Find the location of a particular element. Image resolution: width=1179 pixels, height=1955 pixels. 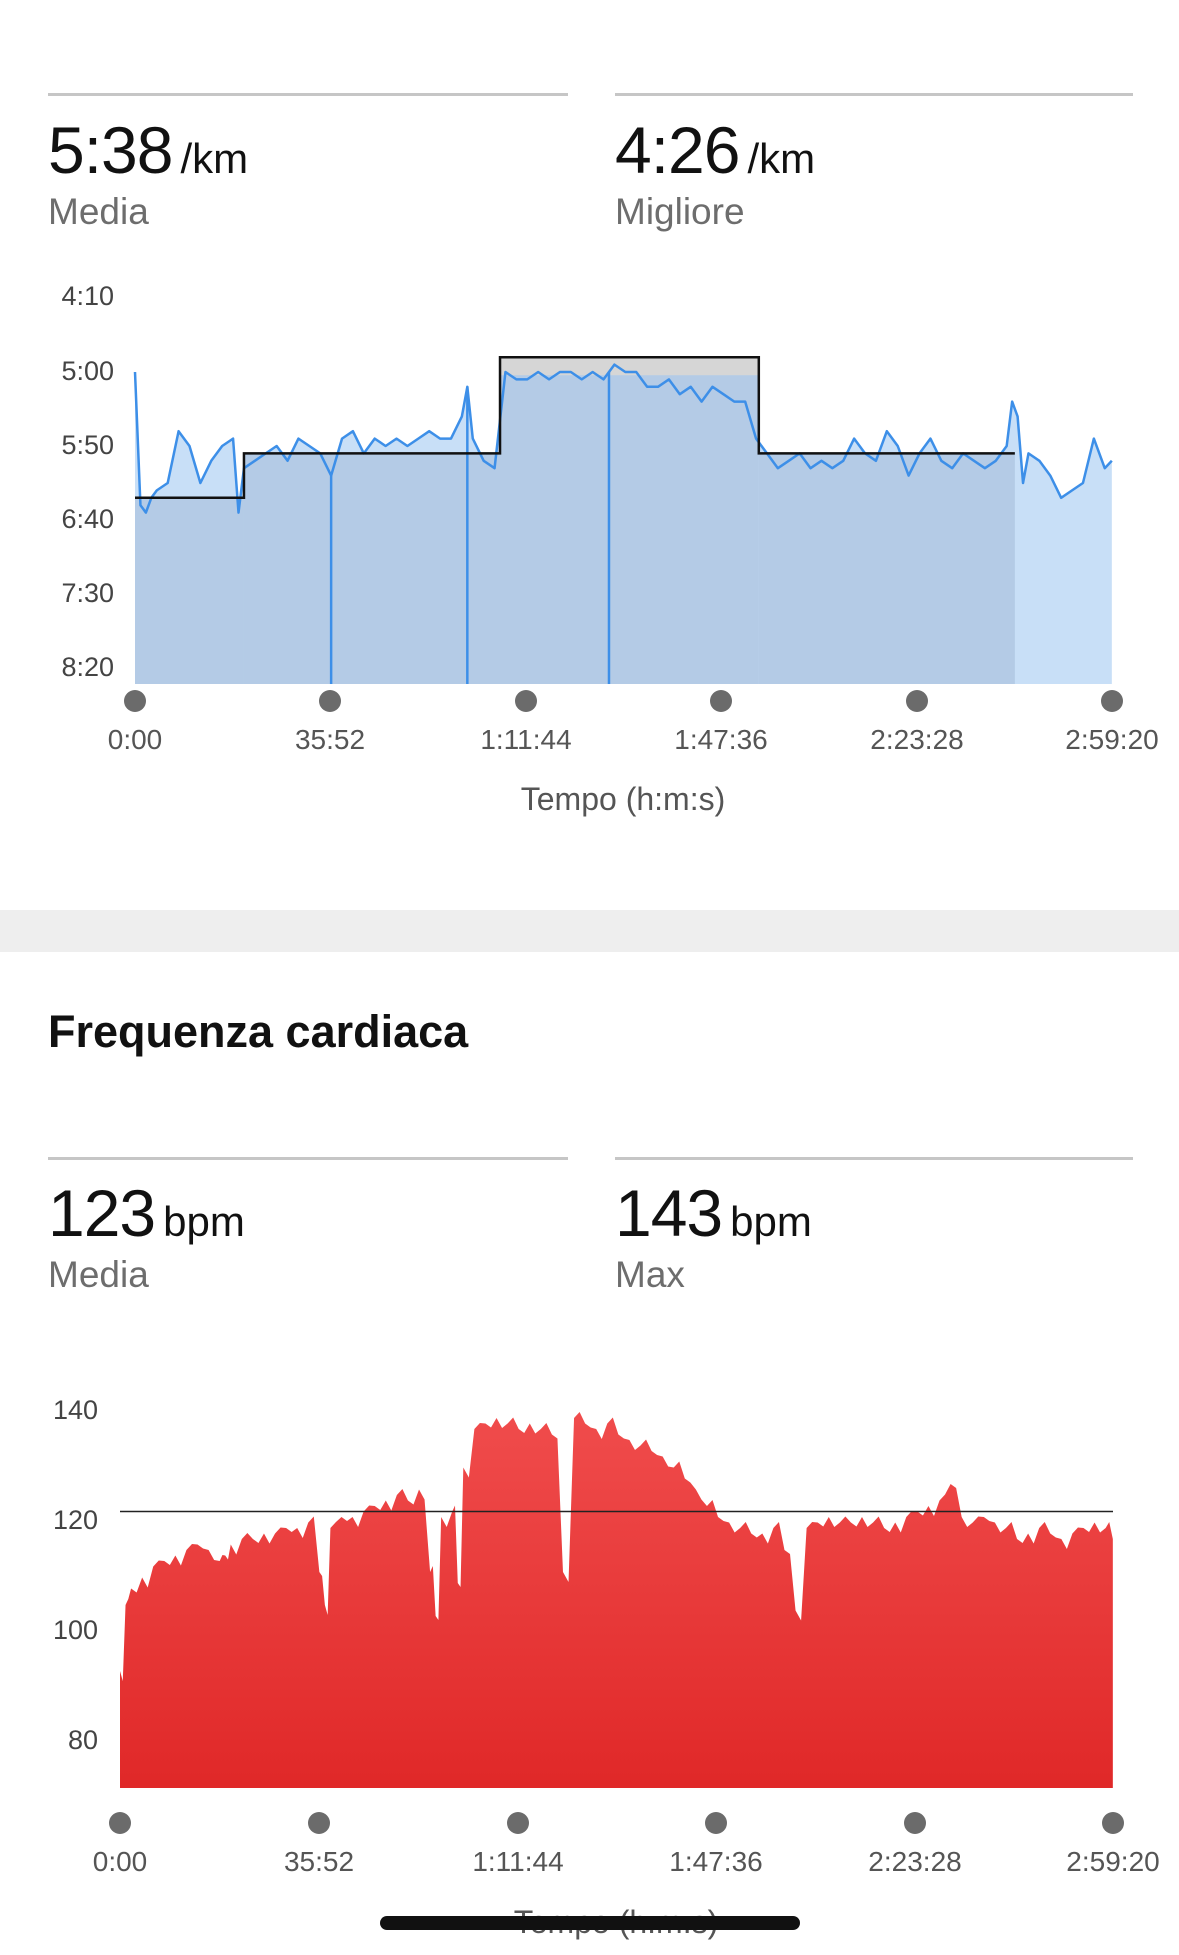

hr-xtick: 2:59:20 is located at coordinates (1113, 1861).